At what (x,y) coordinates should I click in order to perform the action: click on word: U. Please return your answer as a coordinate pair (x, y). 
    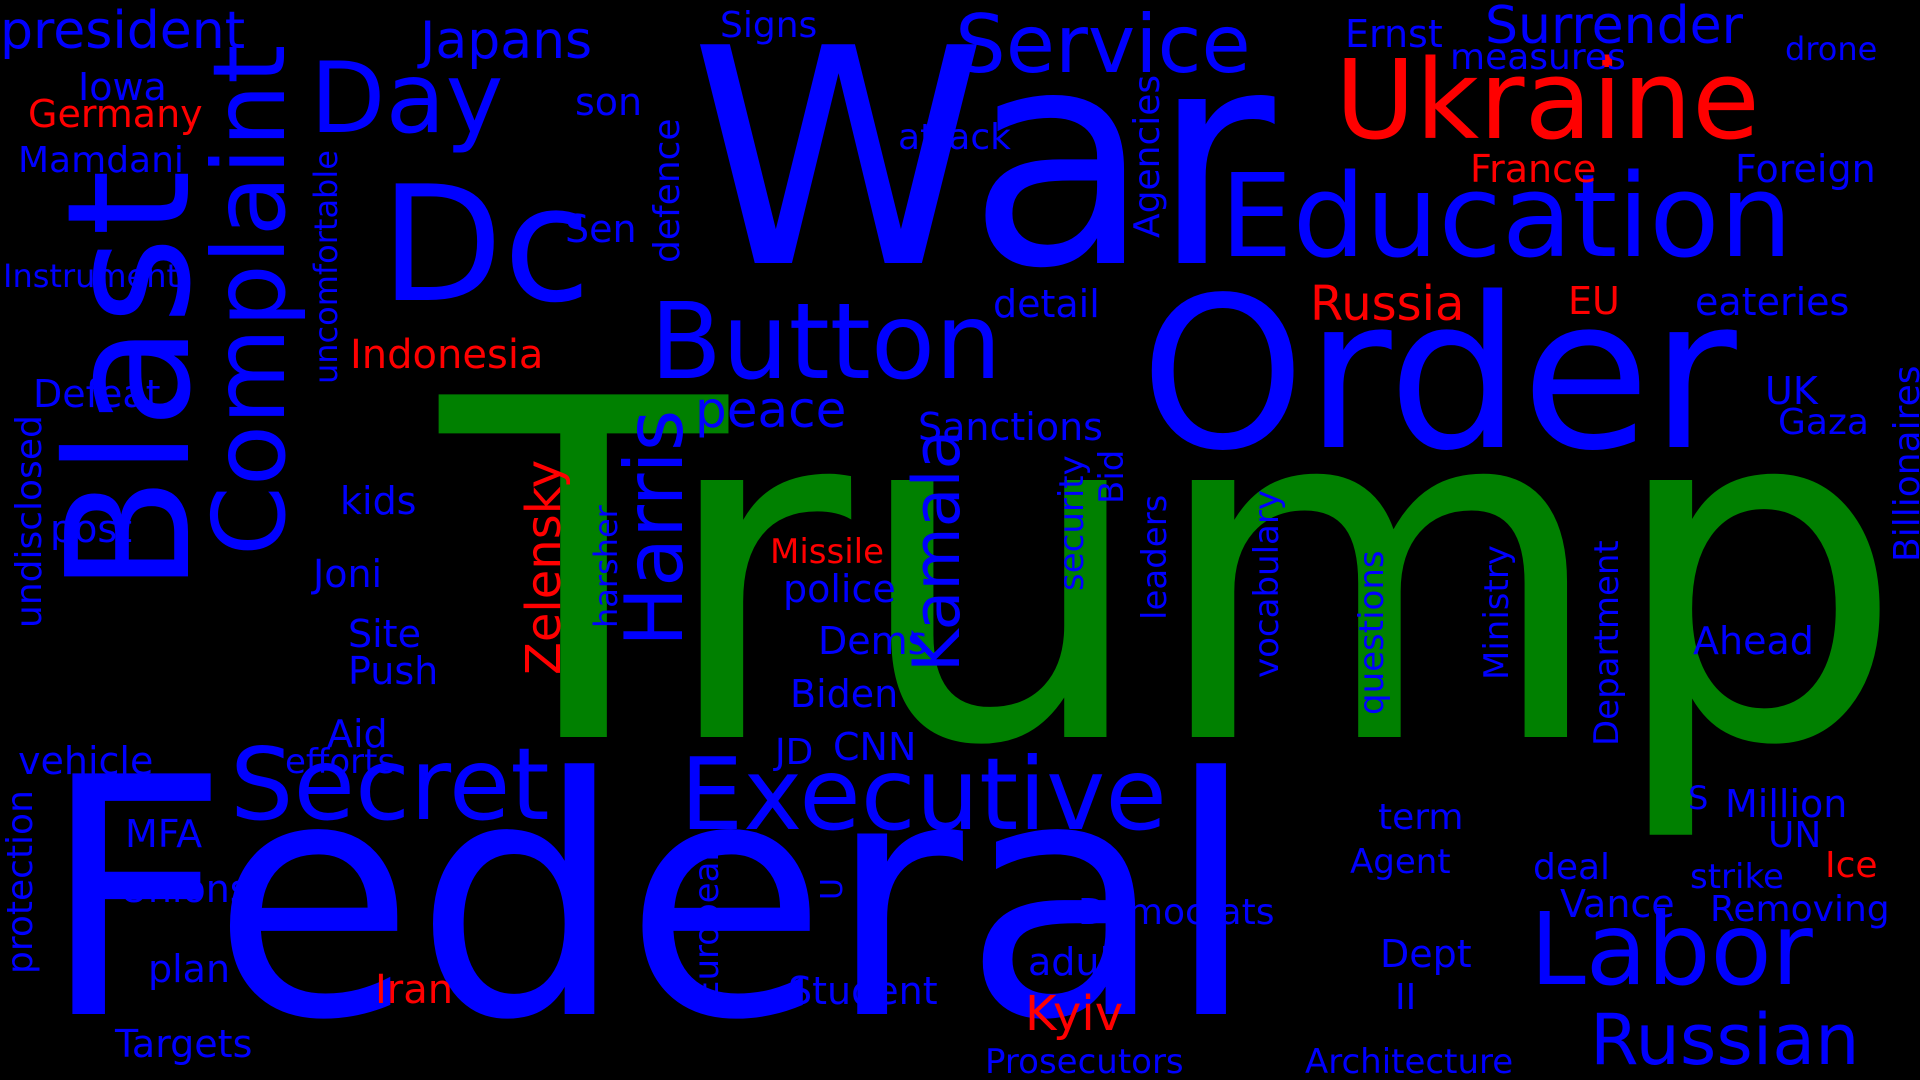
    Looking at the image, I should click on (832, 889).